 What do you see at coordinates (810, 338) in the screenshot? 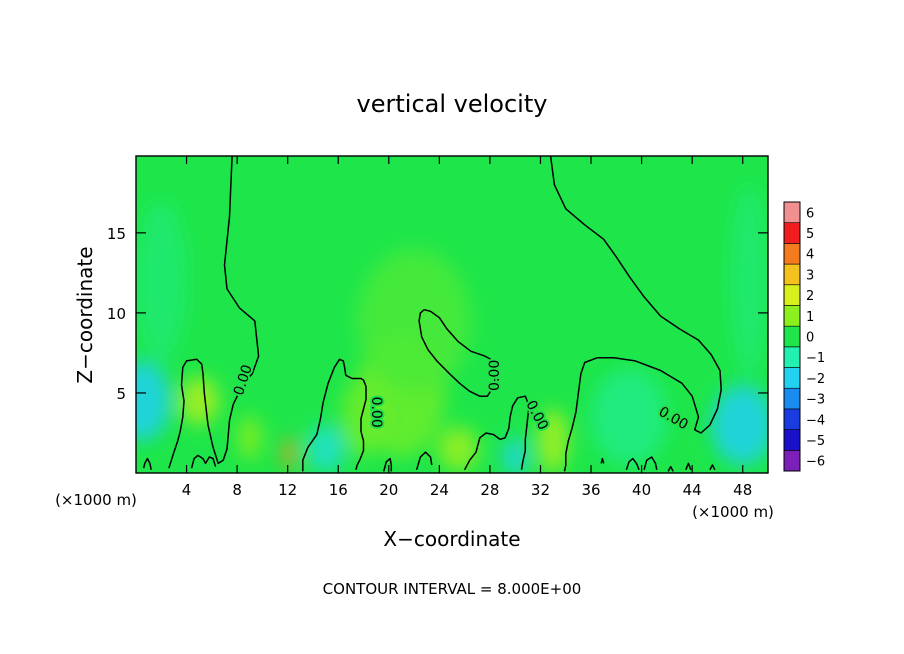
I see `colorbar-label-6: 0` at bounding box center [810, 338].